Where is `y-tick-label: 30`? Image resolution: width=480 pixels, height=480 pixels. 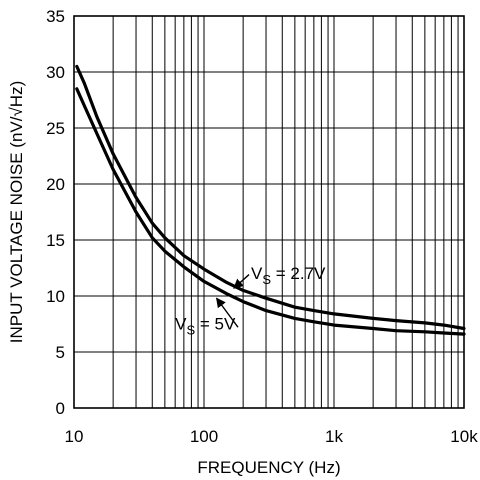 y-tick-label: 30 is located at coordinates (55, 72).